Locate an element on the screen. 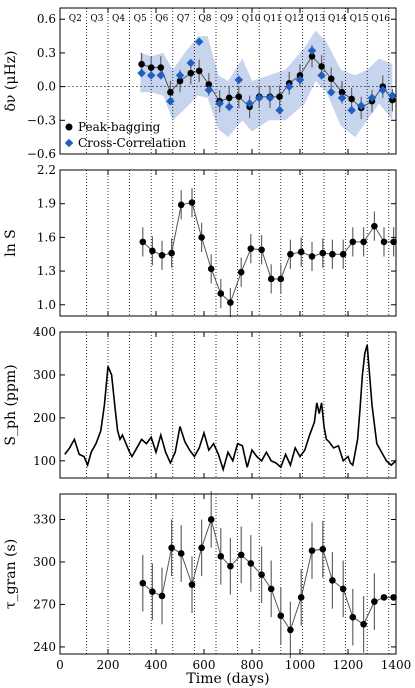  legend-marker-peak-bagging is located at coordinates (69, 127).